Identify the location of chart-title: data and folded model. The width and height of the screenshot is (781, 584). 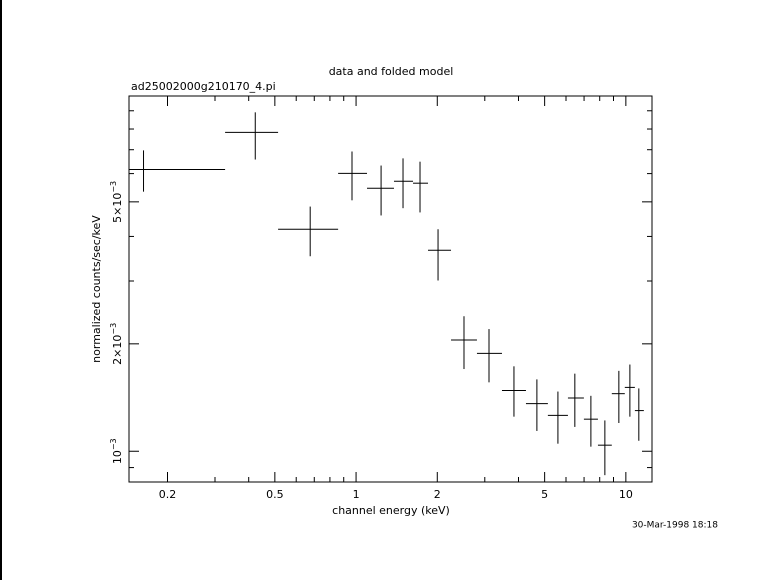
(391, 71).